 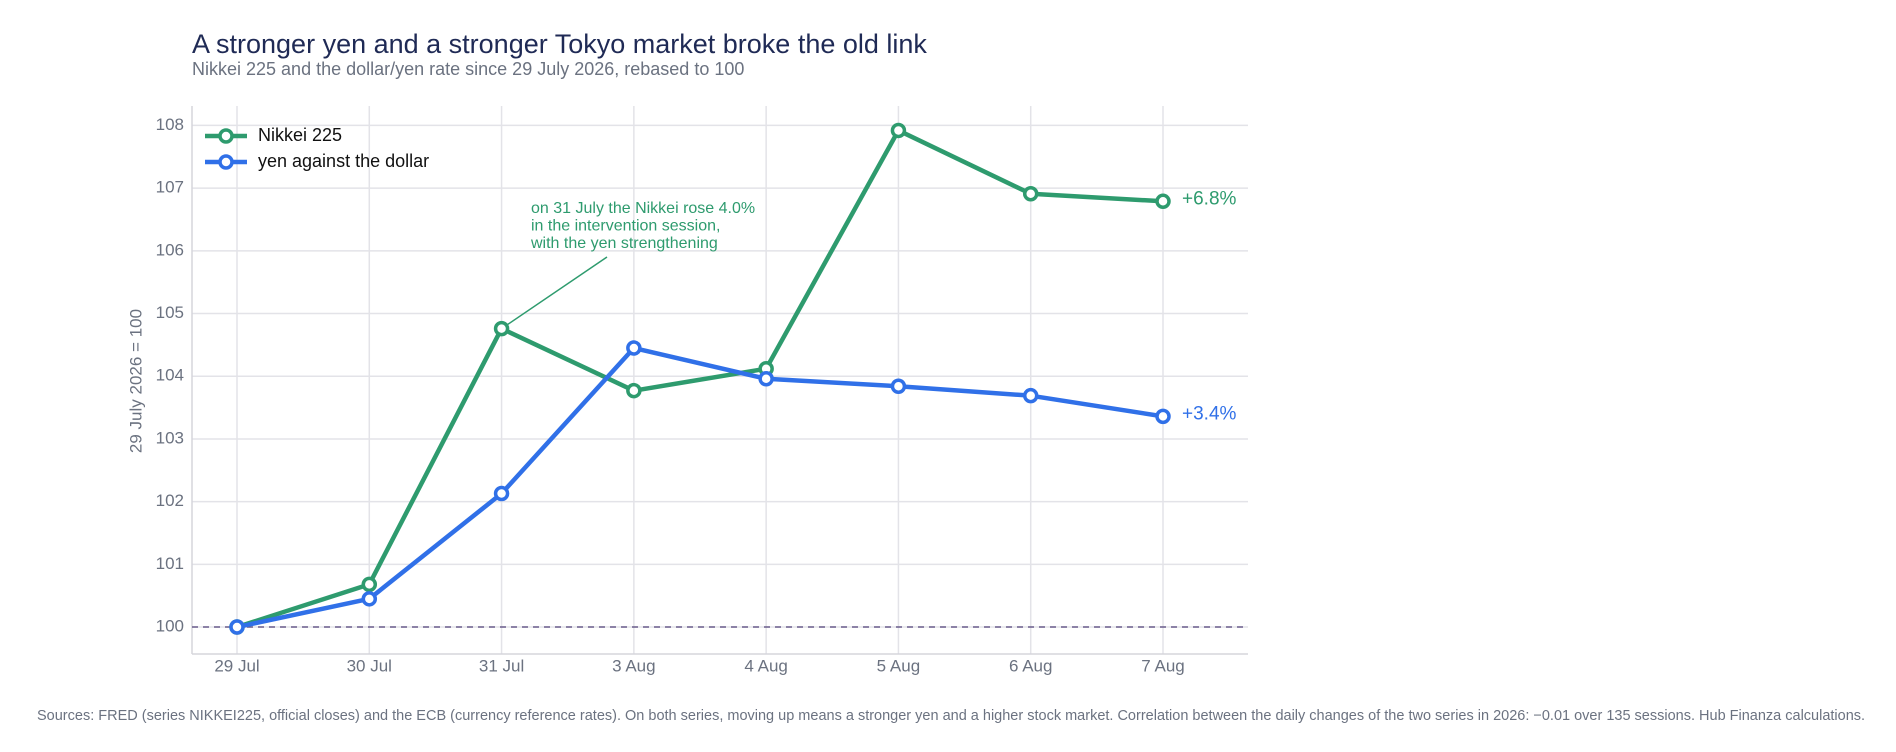 What do you see at coordinates (1209, 413) in the screenshot?
I see `end-label: +3.4%` at bounding box center [1209, 413].